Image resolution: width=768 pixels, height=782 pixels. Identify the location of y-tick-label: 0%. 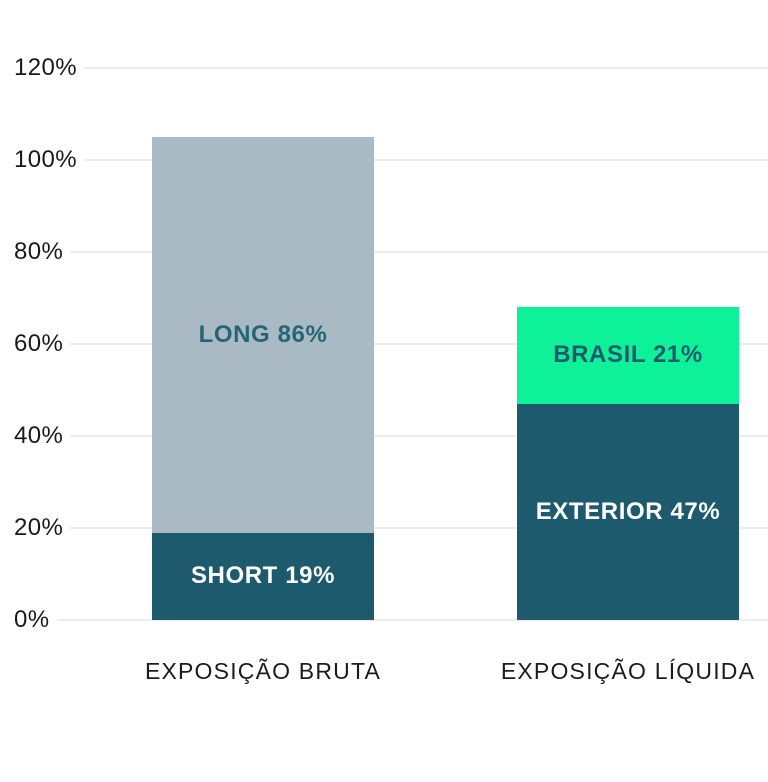
(32, 619).